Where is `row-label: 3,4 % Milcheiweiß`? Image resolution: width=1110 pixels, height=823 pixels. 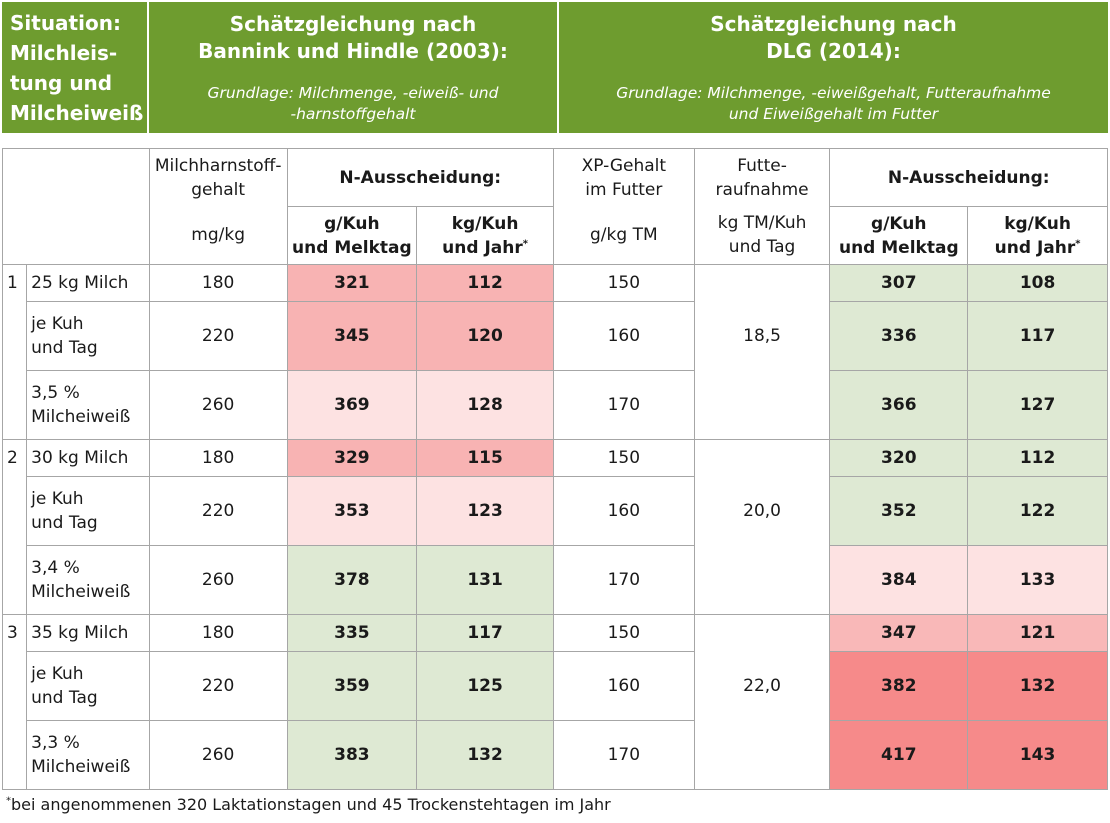 row-label: 3,4 % Milcheiweiß is located at coordinates (88, 580).